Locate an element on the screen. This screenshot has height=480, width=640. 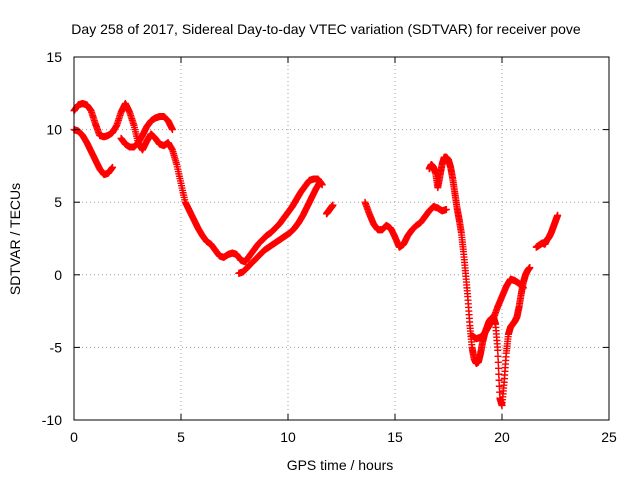
y-axis-label: SDTVAR / TECUs is located at coordinates (15, 239).